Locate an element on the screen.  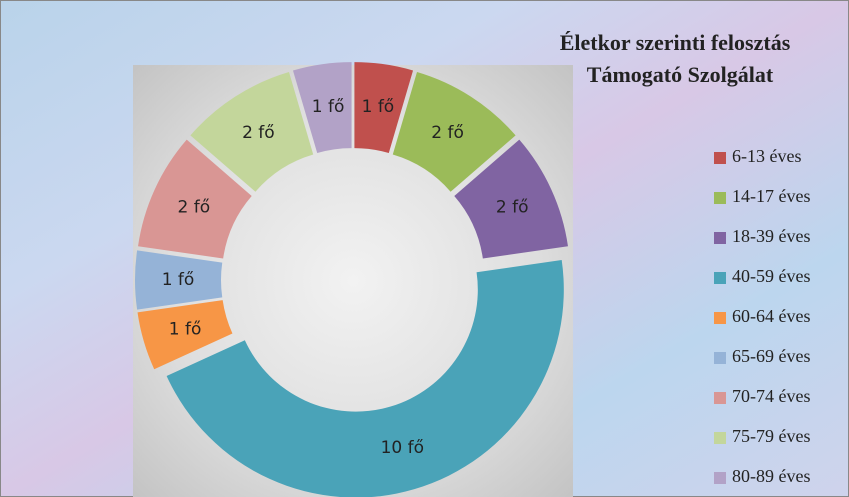
data-label: 10 fő is located at coordinates (402, 448).